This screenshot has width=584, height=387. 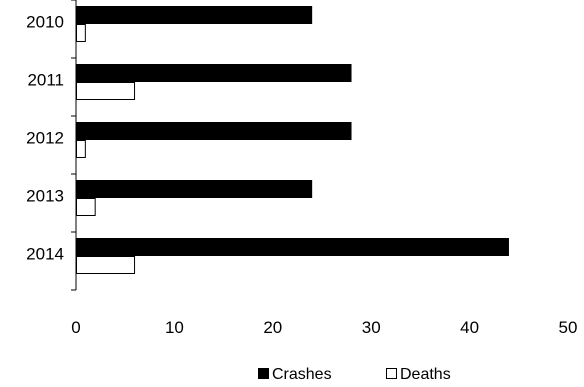 I want to click on bar-crashes-2013, so click(x=194, y=189).